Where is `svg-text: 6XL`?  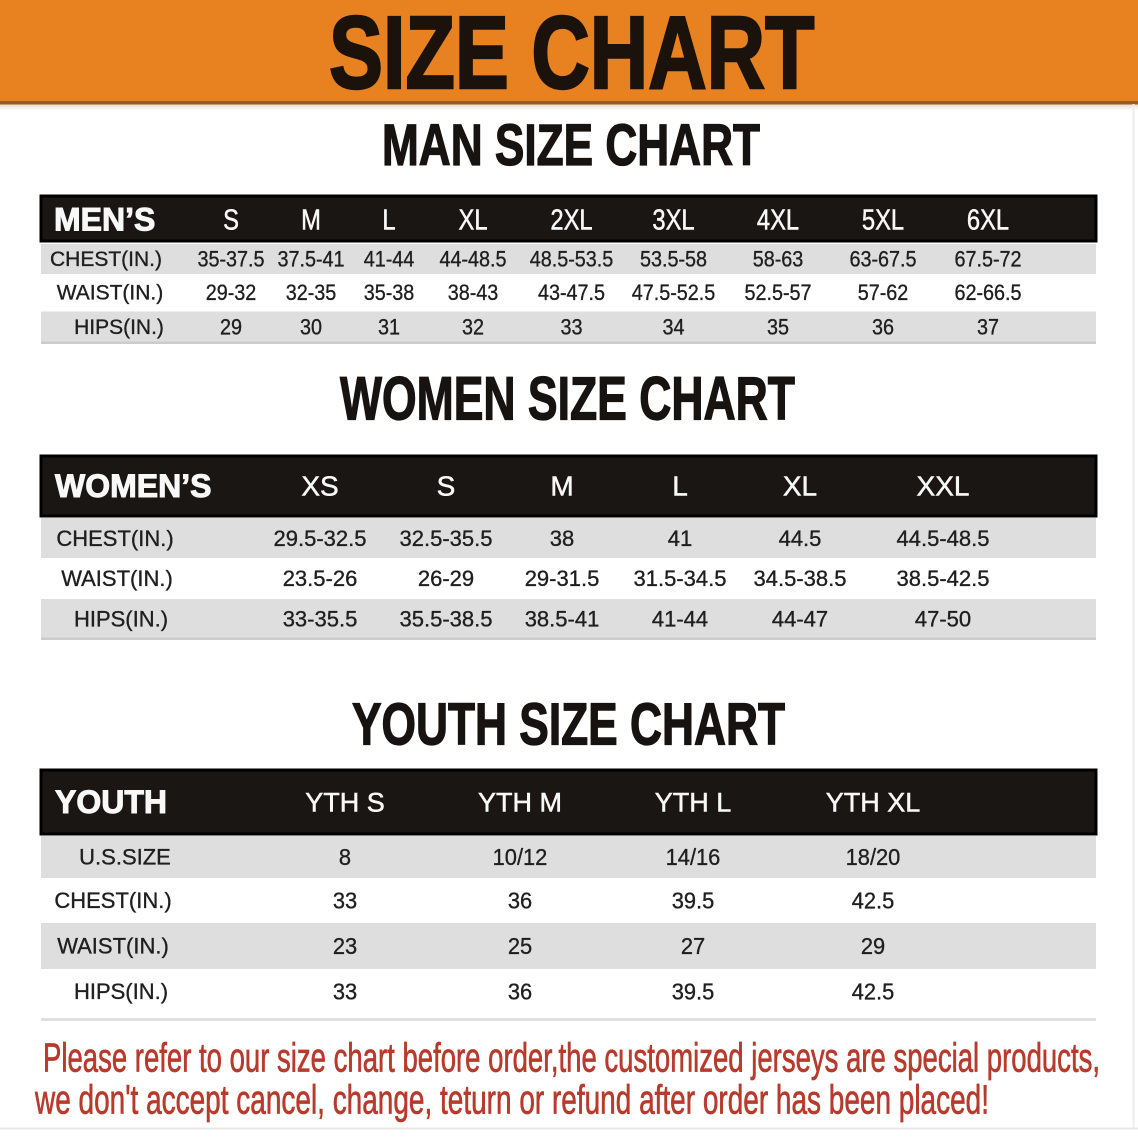 svg-text: 6XL is located at coordinates (988, 219).